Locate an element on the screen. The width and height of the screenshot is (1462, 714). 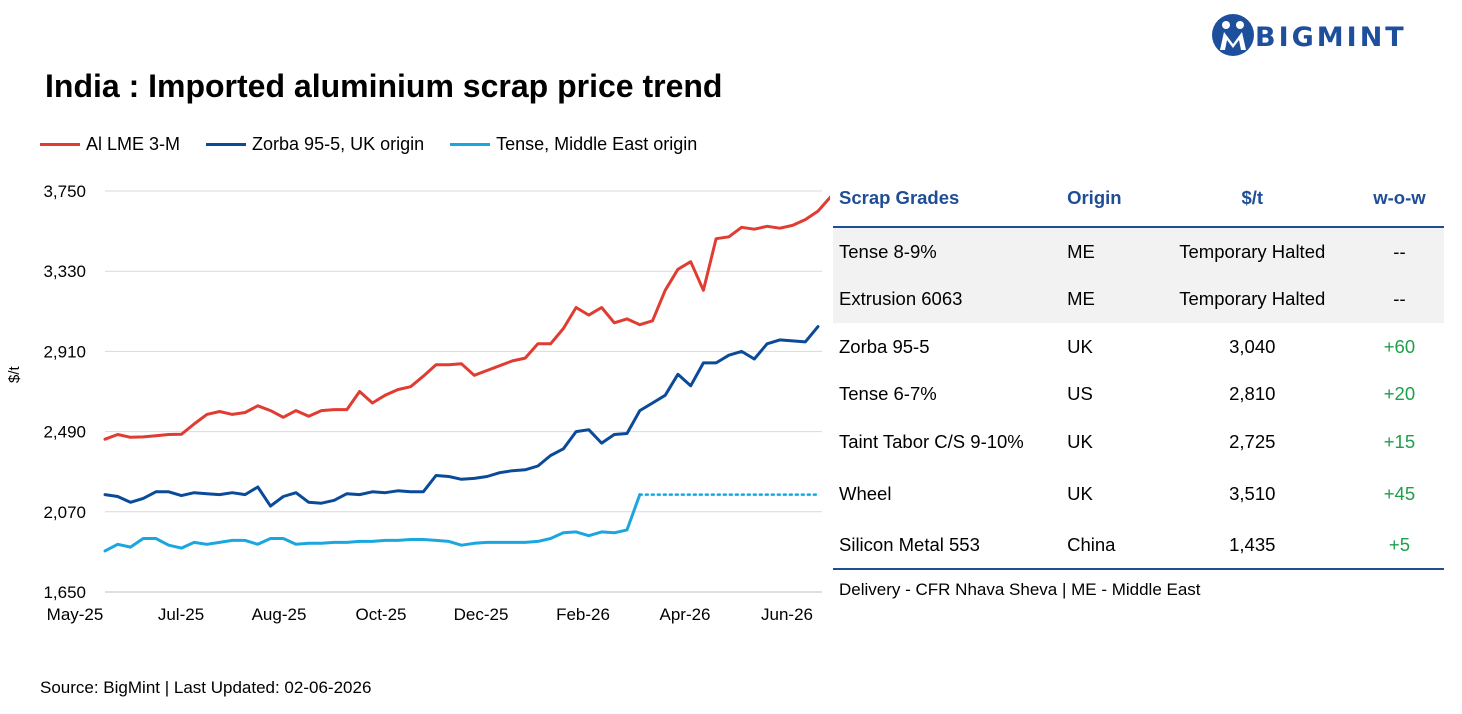
brand-name: BIGMINT is located at coordinates (1331, 37).